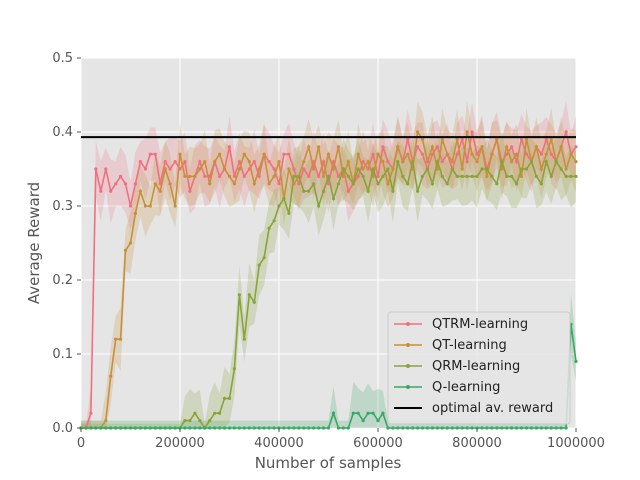 The image size is (640, 480). What do you see at coordinates (328, 463) in the screenshot?
I see `x-axis-label: Number of samples` at bounding box center [328, 463].